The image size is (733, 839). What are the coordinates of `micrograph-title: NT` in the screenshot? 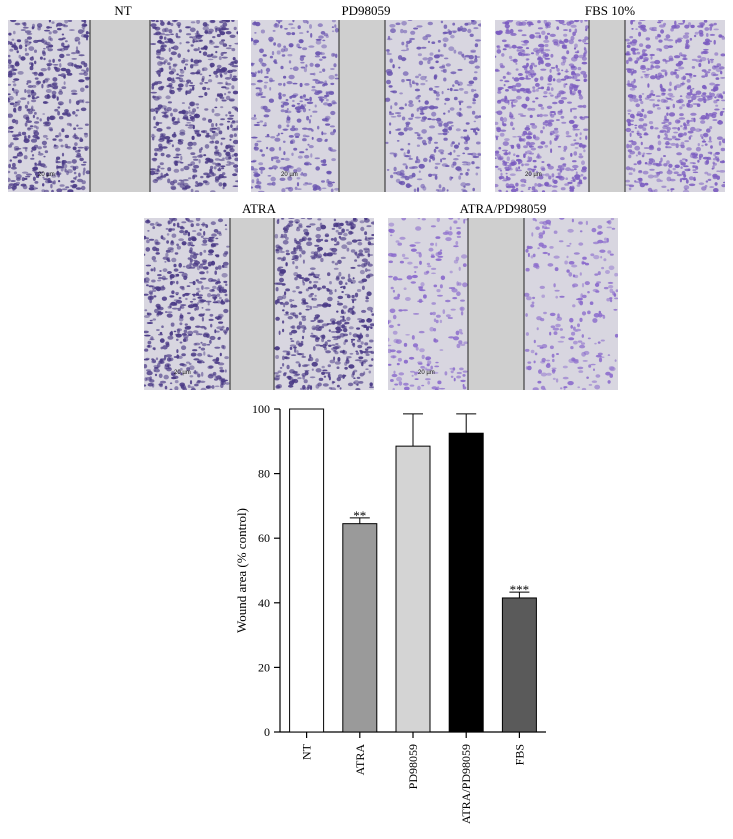 It's located at (123, 10).